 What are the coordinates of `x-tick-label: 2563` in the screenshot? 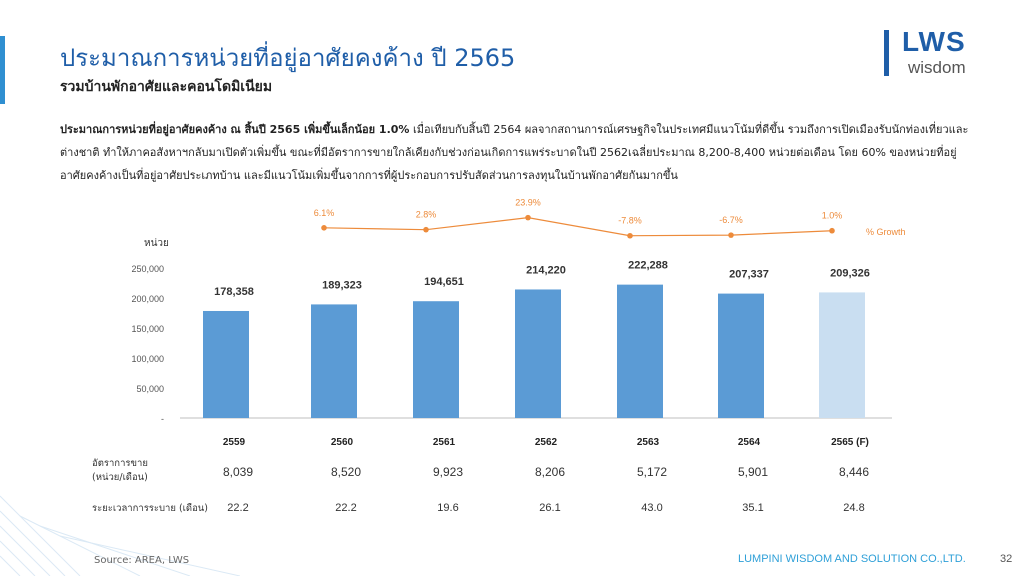 It's located at (648, 442).